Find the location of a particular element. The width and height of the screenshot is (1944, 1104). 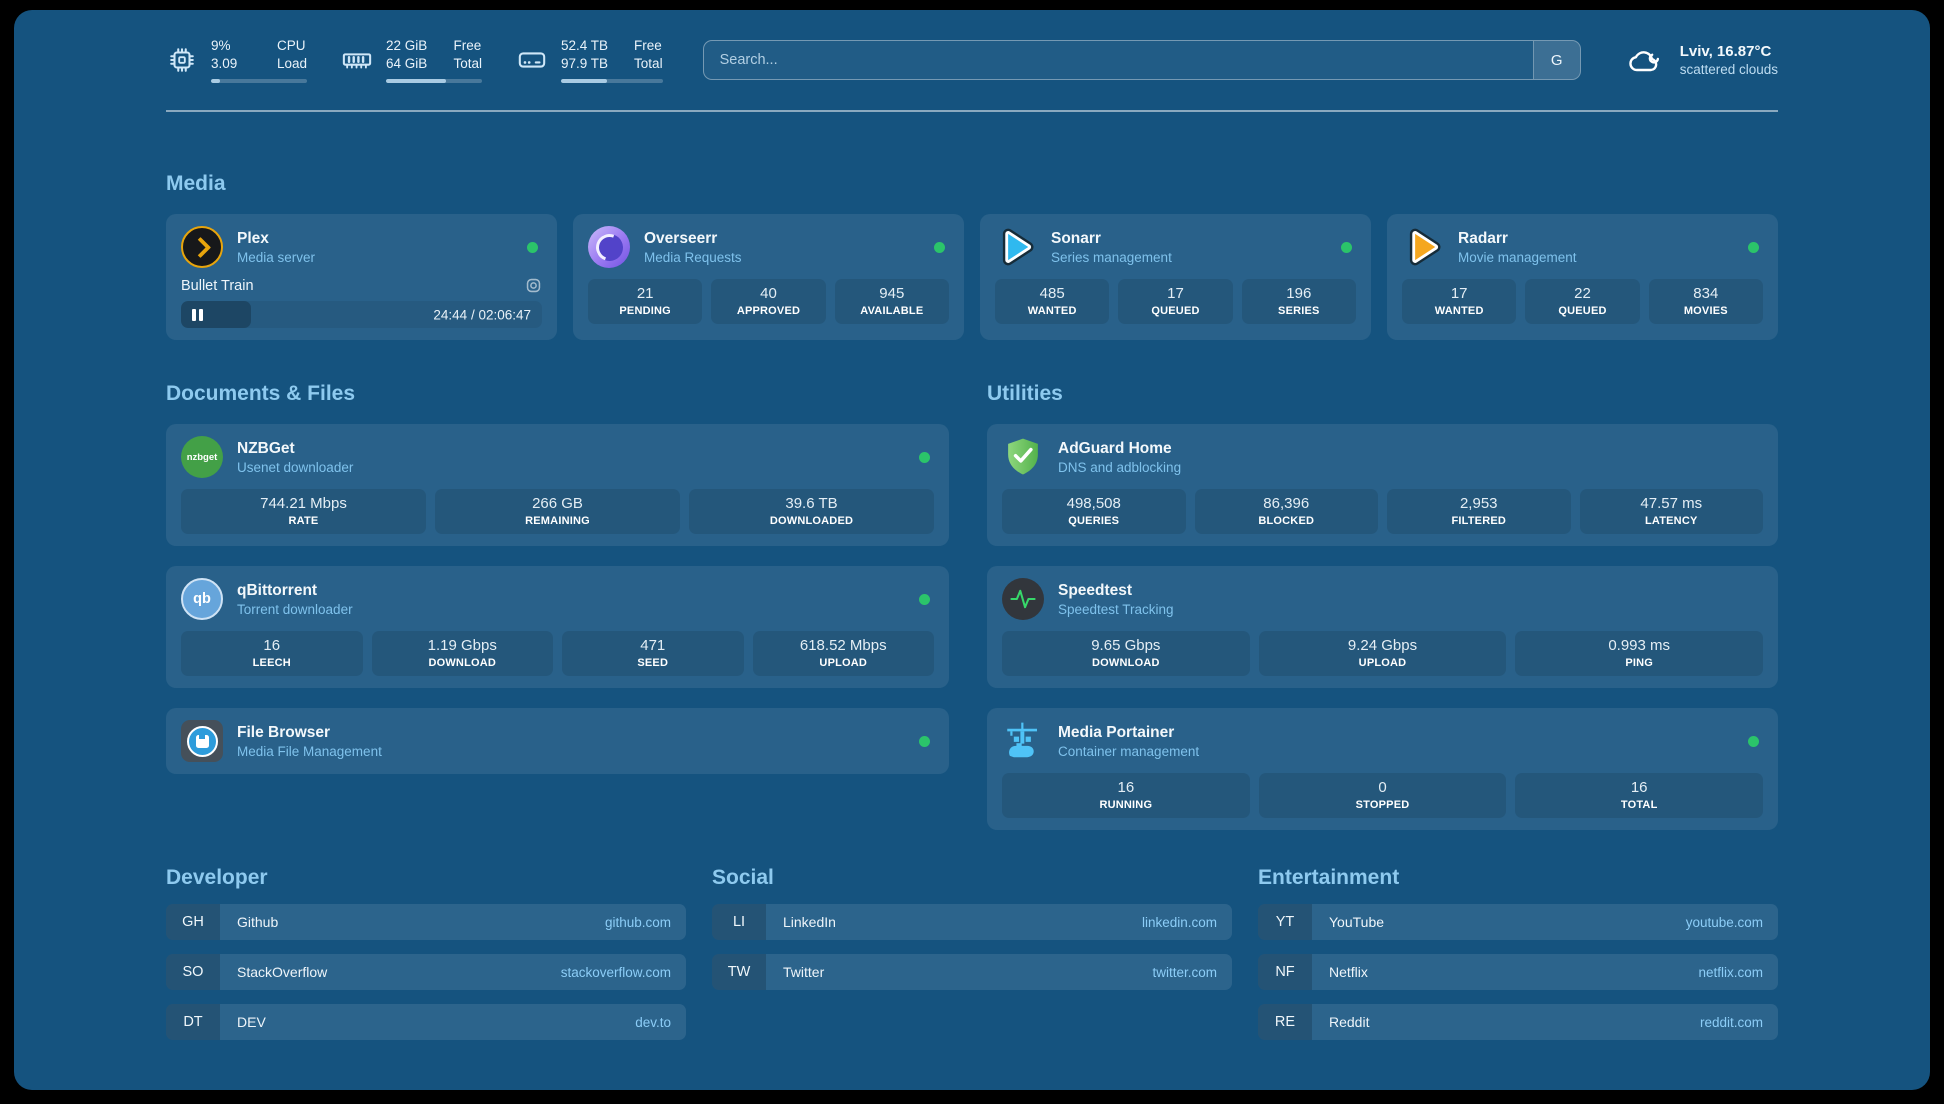

service-title: Radarr is located at coordinates (1483, 238).